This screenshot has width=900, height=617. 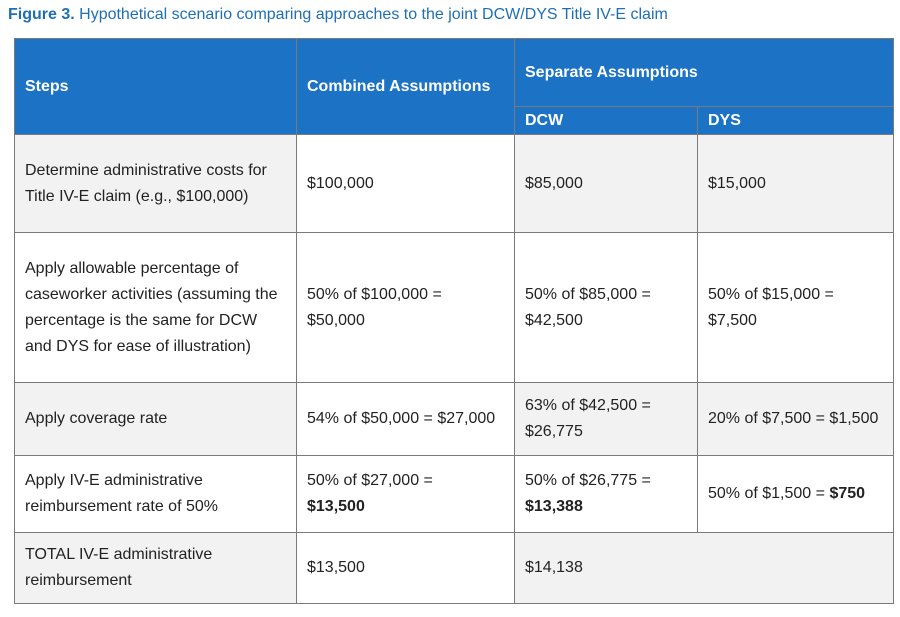 I want to click on row-dys: $15,000, so click(x=795, y=183).